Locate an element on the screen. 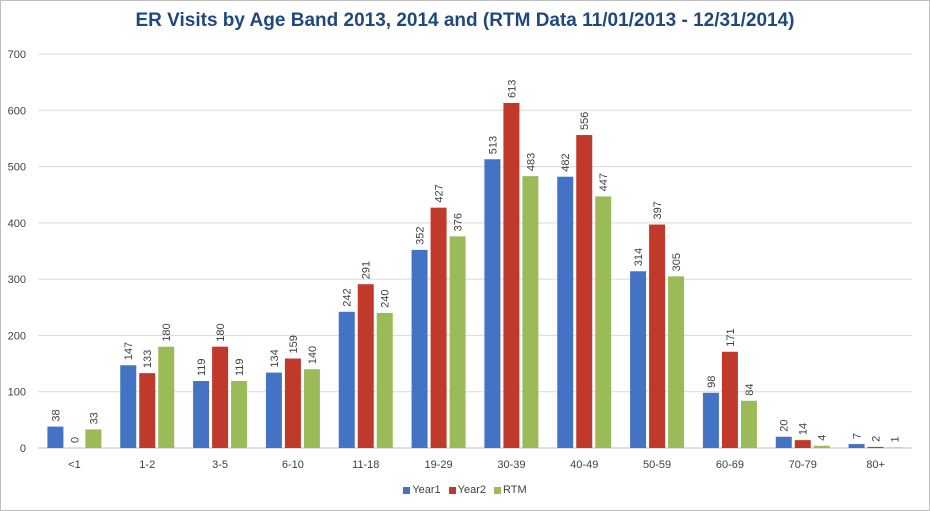 The width and height of the screenshot is (930, 511). data-label: 171 is located at coordinates (731, 337).